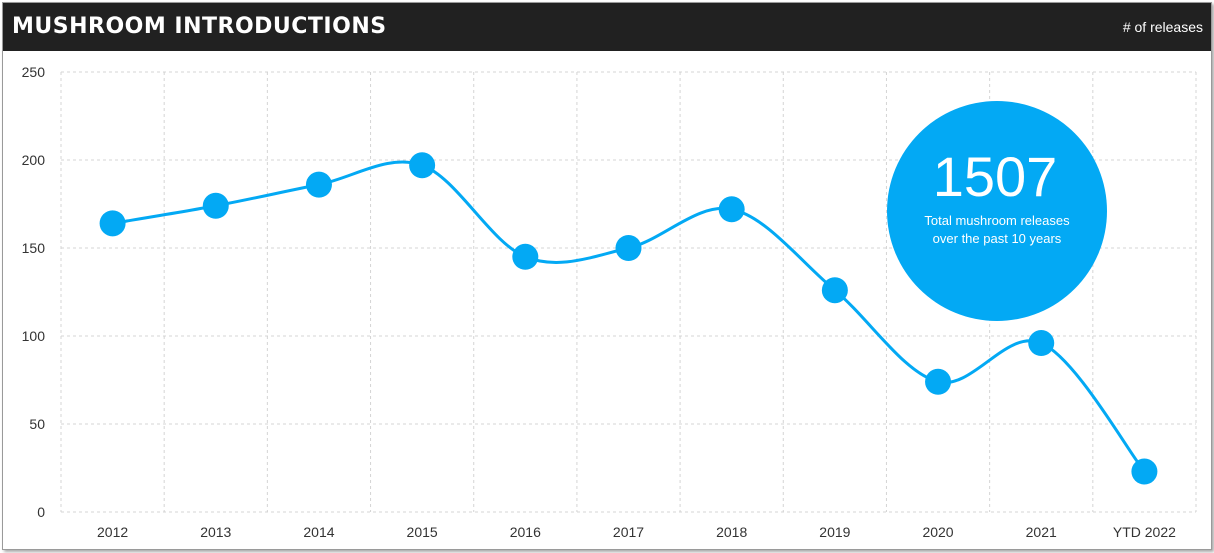 The image size is (1214, 553). What do you see at coordinates (34, 248) in the screenshot?
I see `y-tick-label: 150` at bounding box center [34, 248].